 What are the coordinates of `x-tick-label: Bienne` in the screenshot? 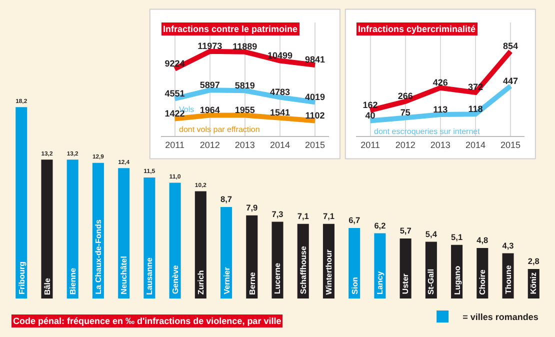 It's located at (73, 281).